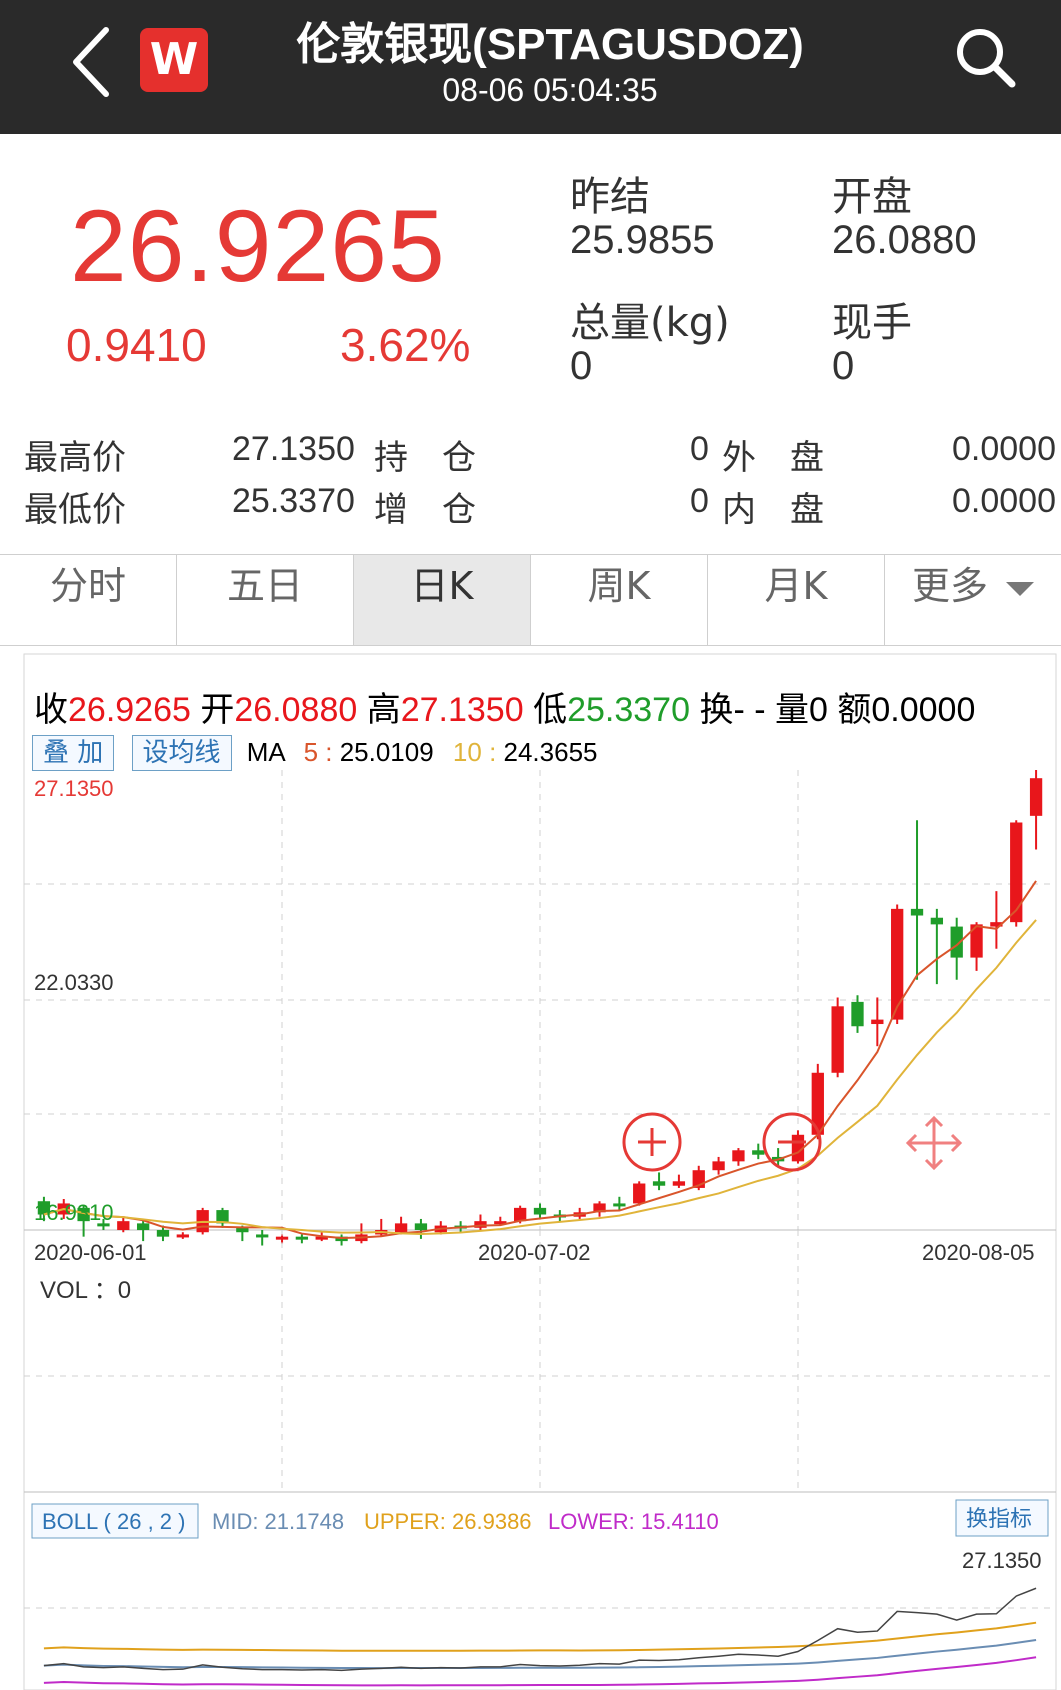 The height and width of the screenshot is (1690, 1061). What do you see at coordinates (425, 458) in the screenshot?
I see `position-label: 持 仓` at bounding box center [425, 458].